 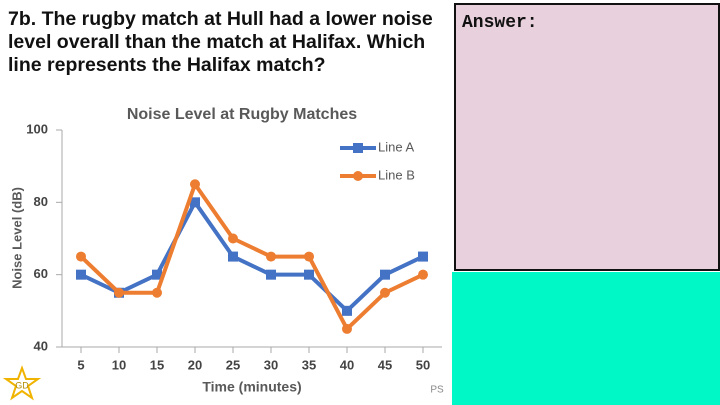 I want to click on badge: GD, so click(x=22, y=385).